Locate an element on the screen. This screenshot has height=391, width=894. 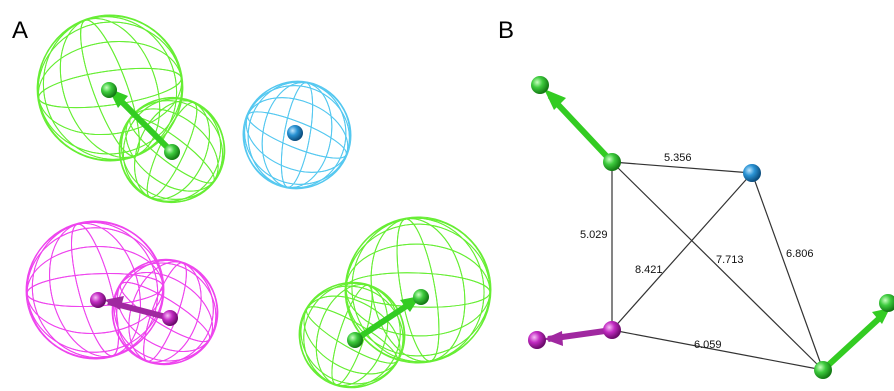
line-d4 is located at coordinates (717, 266).